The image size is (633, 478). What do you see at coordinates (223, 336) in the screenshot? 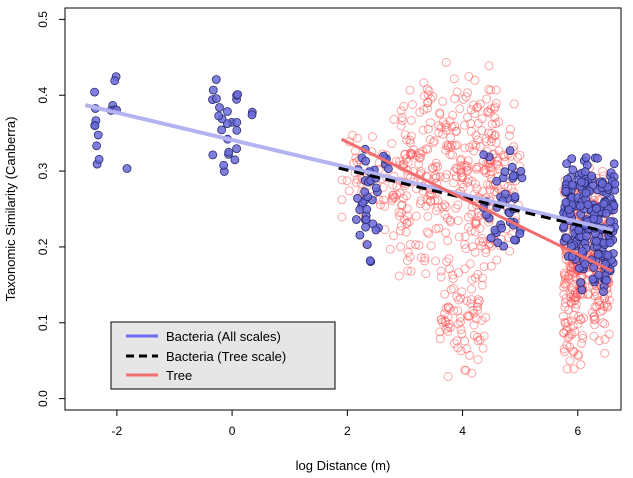
I see `legend-label-bacteria-all: Bacteria (All scales)` at bounding box center [223, 336].